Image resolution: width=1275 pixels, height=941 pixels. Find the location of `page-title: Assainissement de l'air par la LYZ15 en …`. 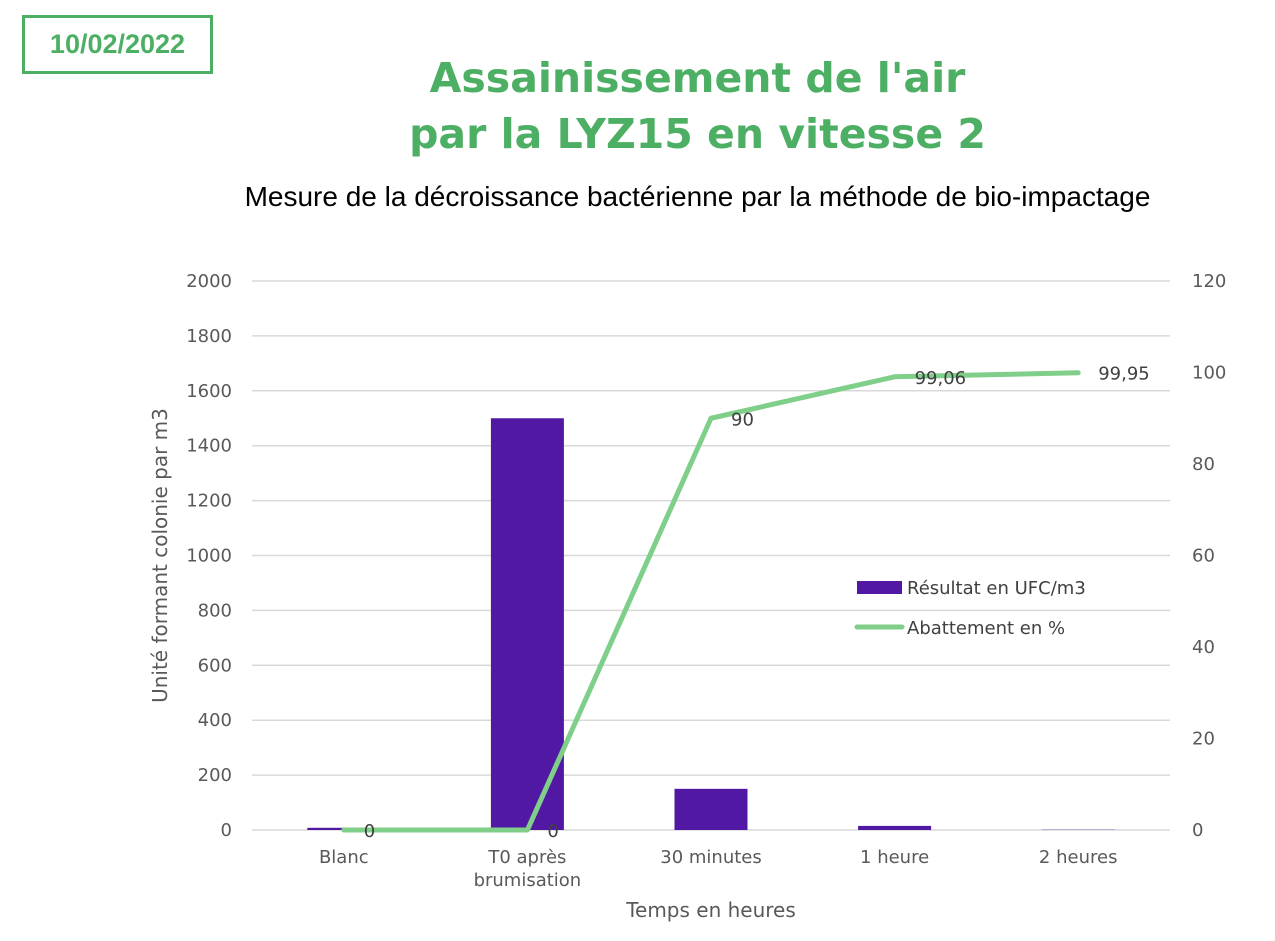

page-title: Assainissement de l'air par la LYZ15 en … is located at coordinates (697, 106).